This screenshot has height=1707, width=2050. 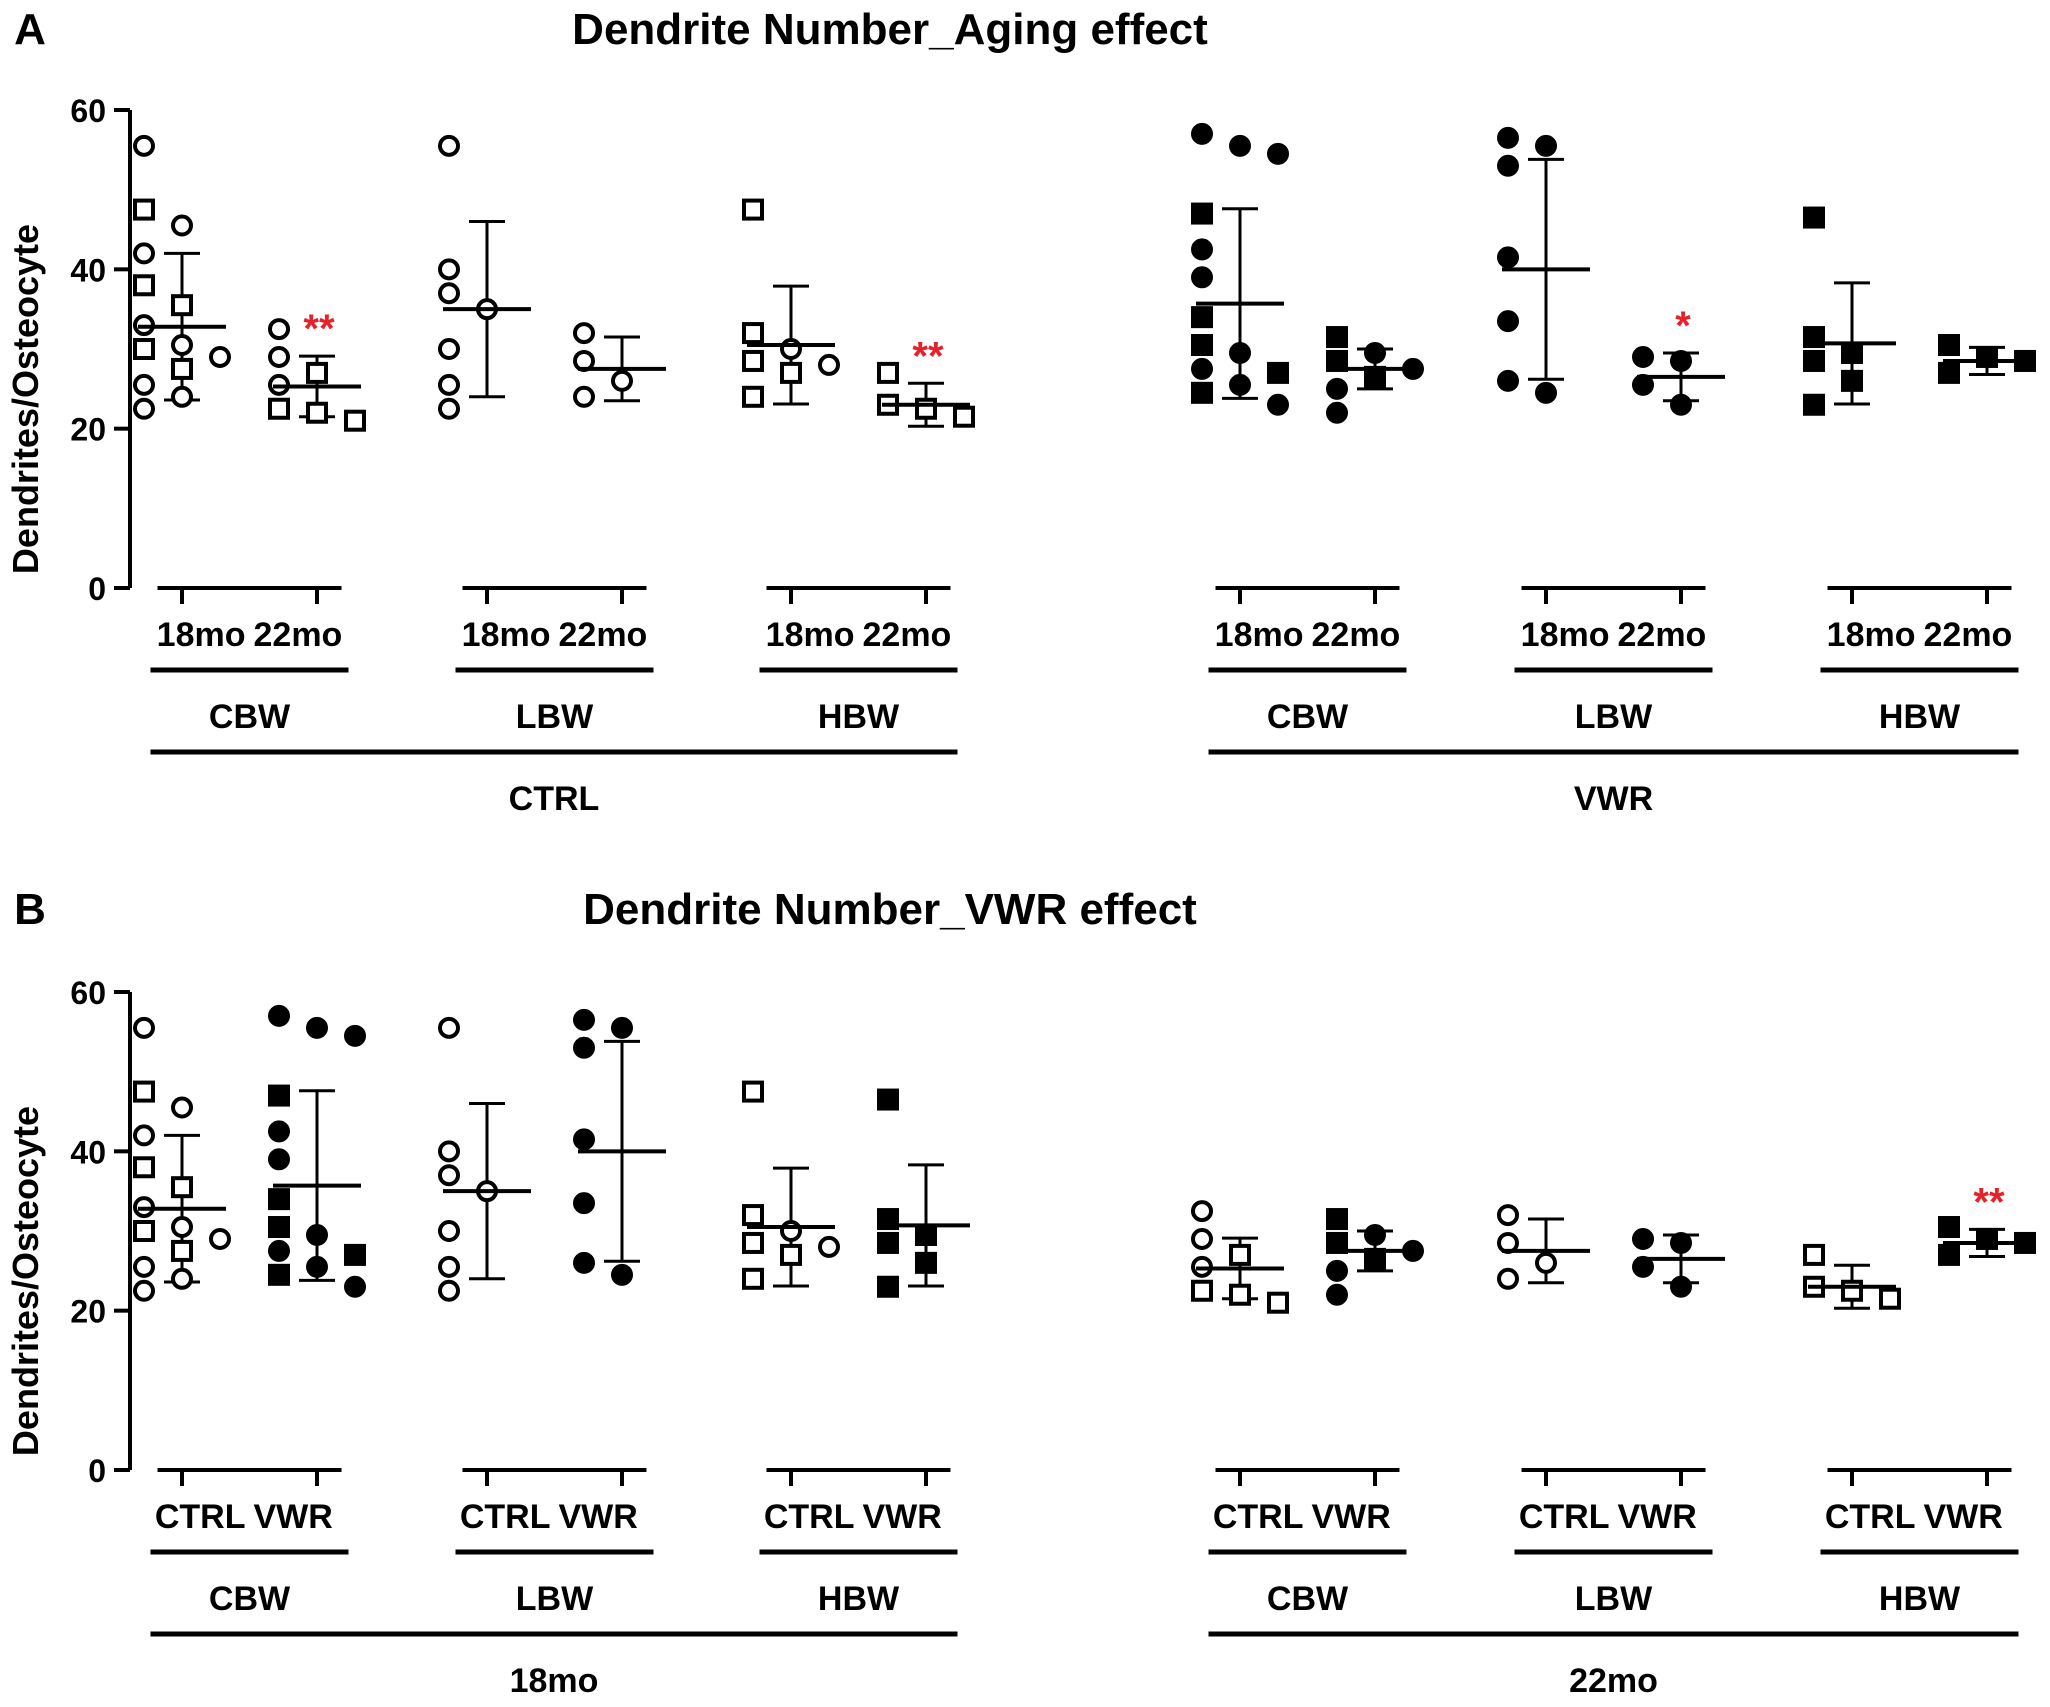 What do you see at coordinates (1240, 1257) in the screenshot?
I see `series-22mo-CBW-CTRL` at bounding box center [1240, 1257].